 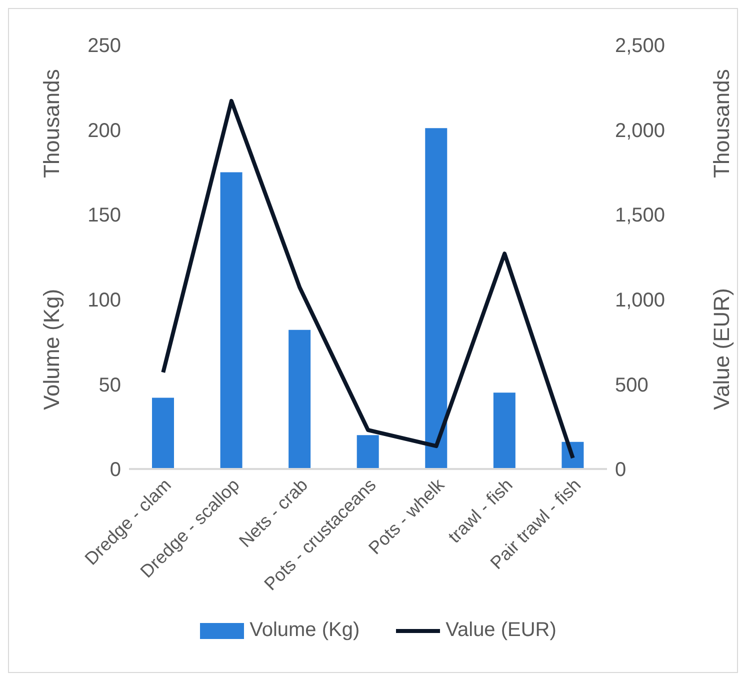 What do you see at coordinates (640, 301) in the screenshot?
I see `y2-tick-label: 1,000` at bounding box center [640, 301].